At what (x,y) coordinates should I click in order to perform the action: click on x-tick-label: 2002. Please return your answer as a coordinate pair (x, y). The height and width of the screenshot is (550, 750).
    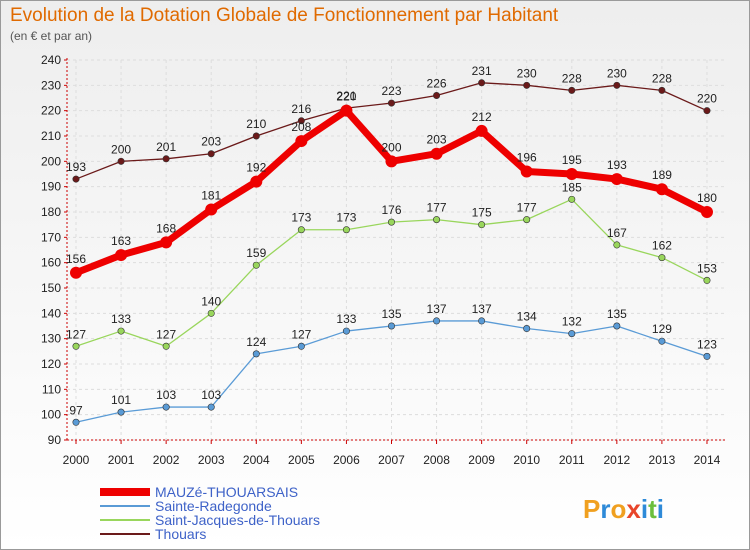
    Looking at the image, I should click on (166, 460).